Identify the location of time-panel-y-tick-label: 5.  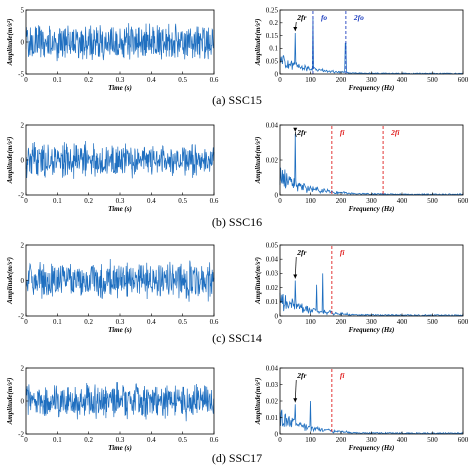
(23, 10).